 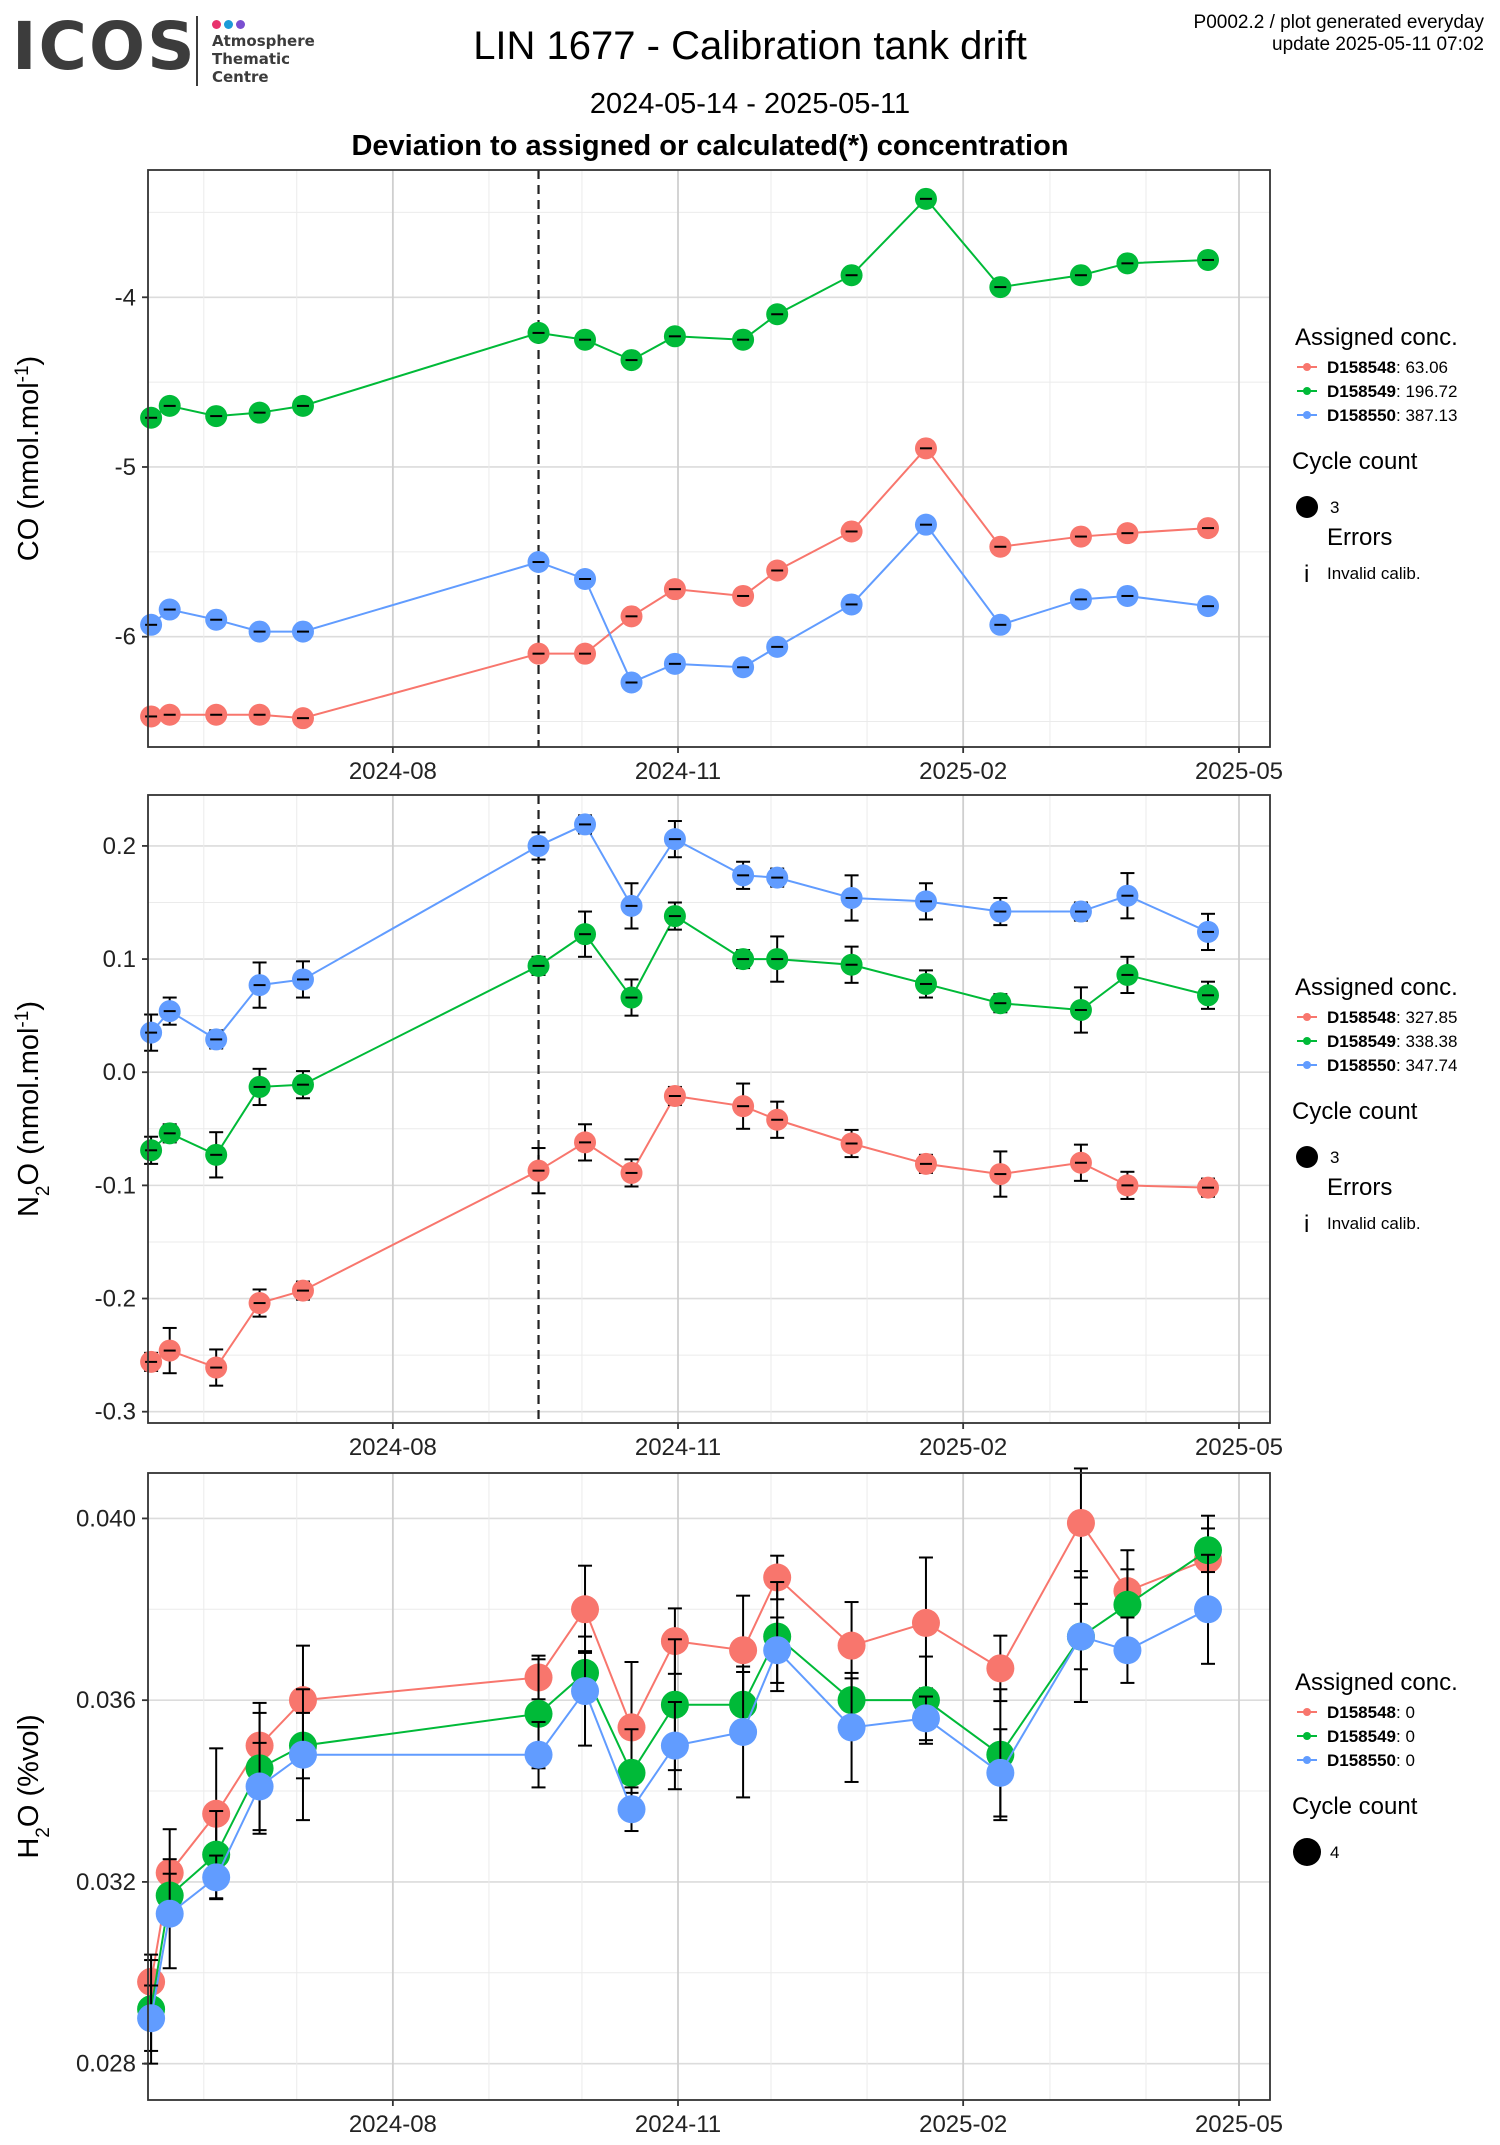 I want to click on legend-entry: D158549: 338.38, so click(x=1392, y=1041).